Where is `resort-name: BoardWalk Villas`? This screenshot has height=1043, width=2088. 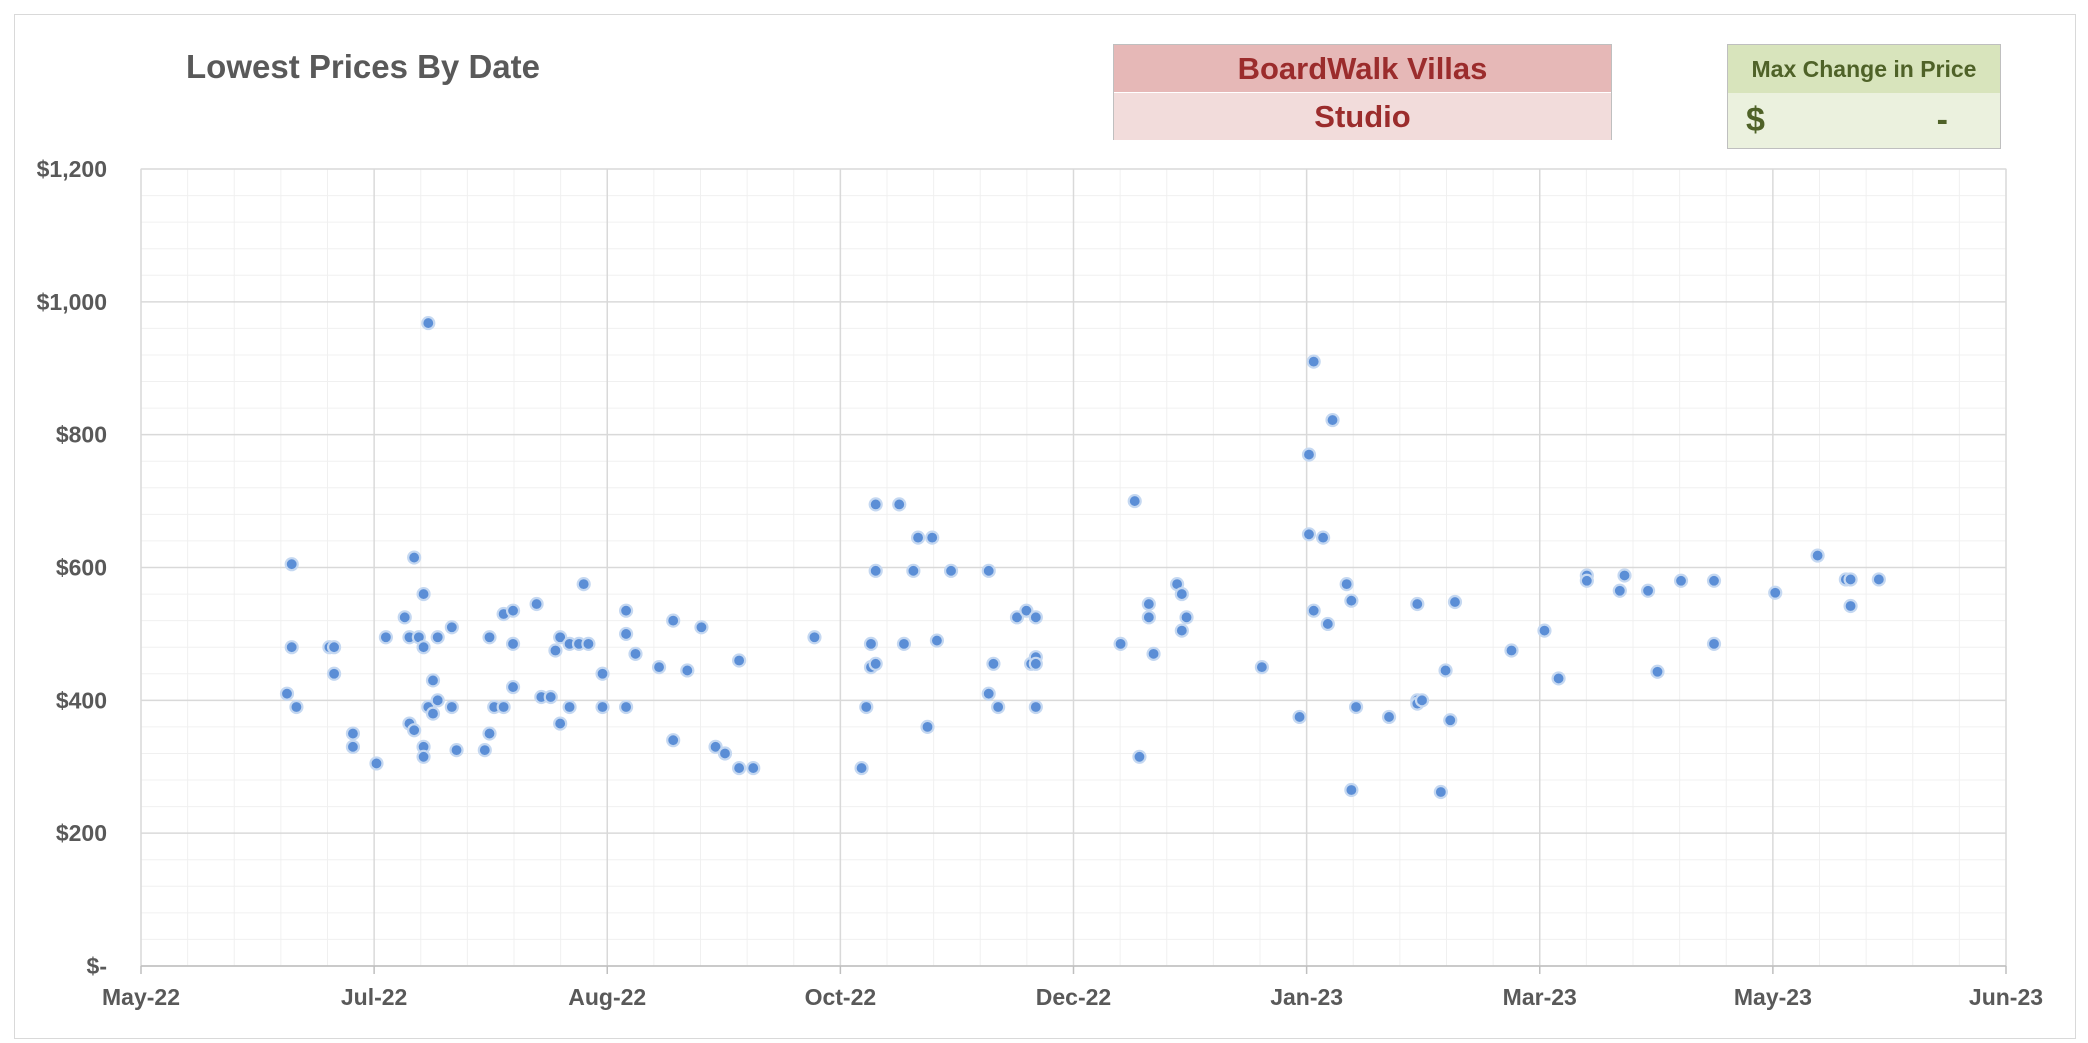 resort-name: BoardWalk Villas is located at coordinates (1362, 69).